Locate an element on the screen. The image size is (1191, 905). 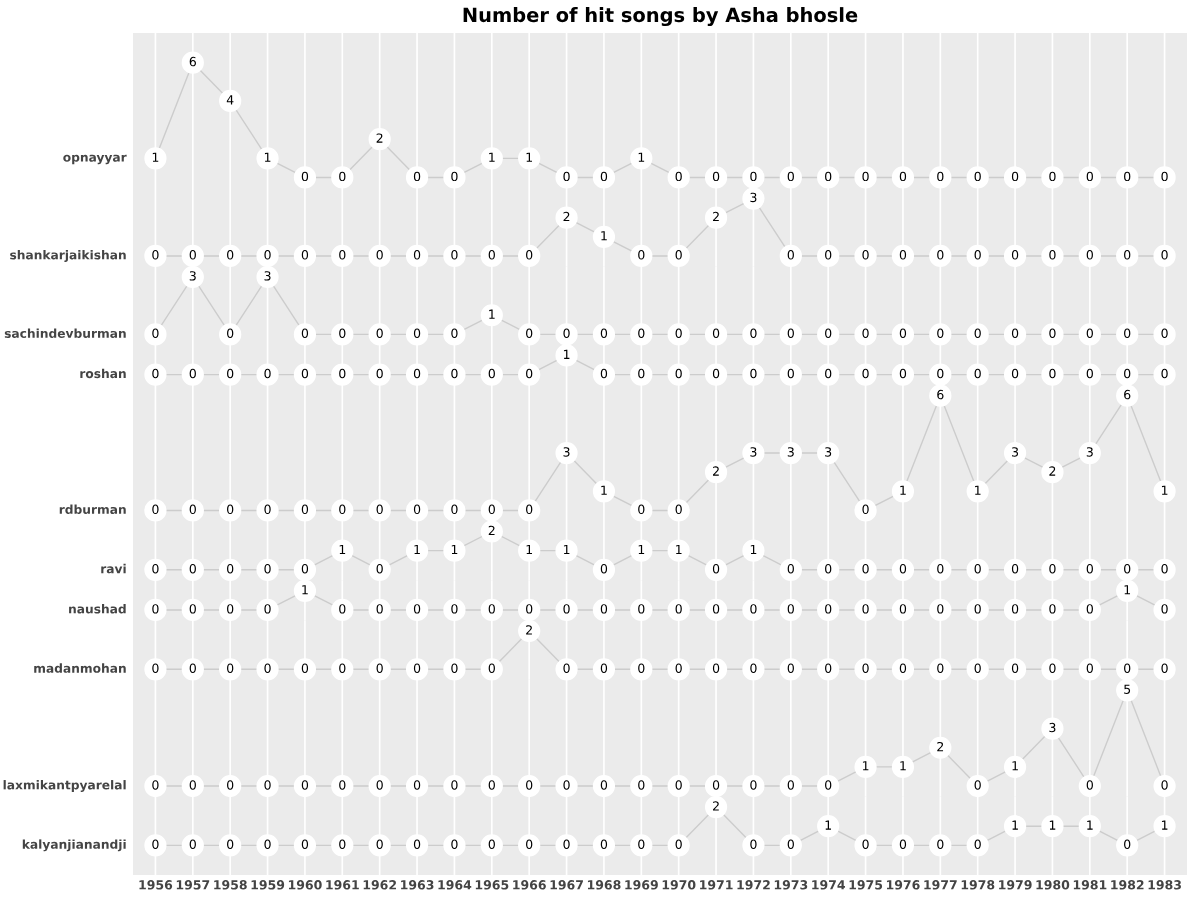
x-tick-label: 1970 is located at coordinates (679, 885).